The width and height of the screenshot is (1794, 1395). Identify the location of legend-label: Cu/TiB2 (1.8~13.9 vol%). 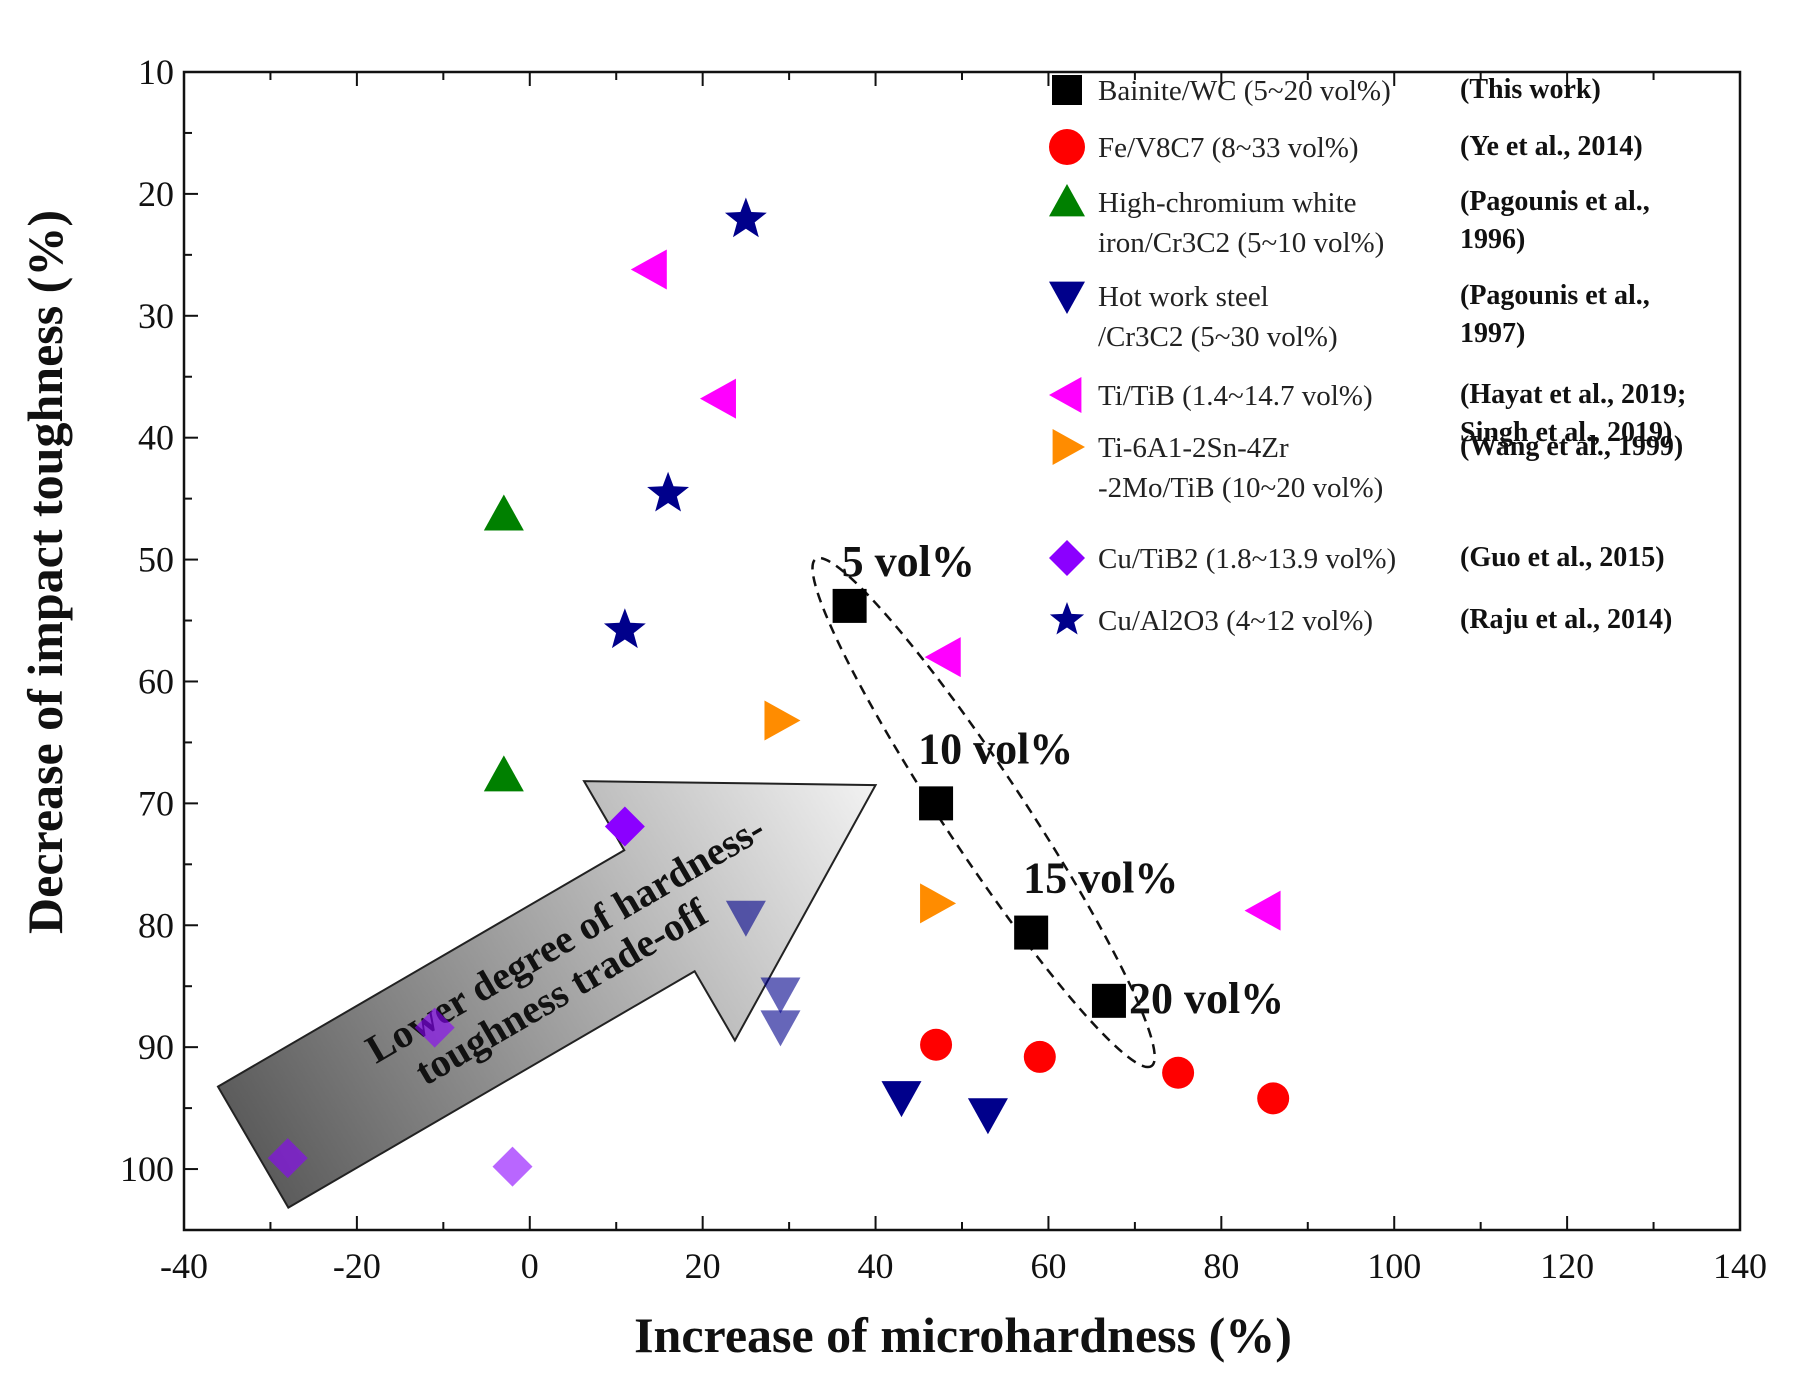
(1247, 559).